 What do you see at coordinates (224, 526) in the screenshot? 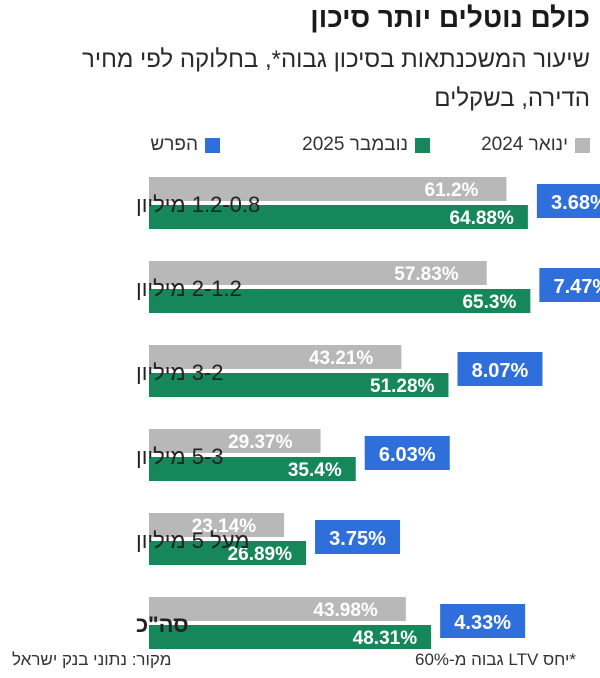
I see `bar-label-jan-2024: 23.14%` at bounding box center [224, 526].